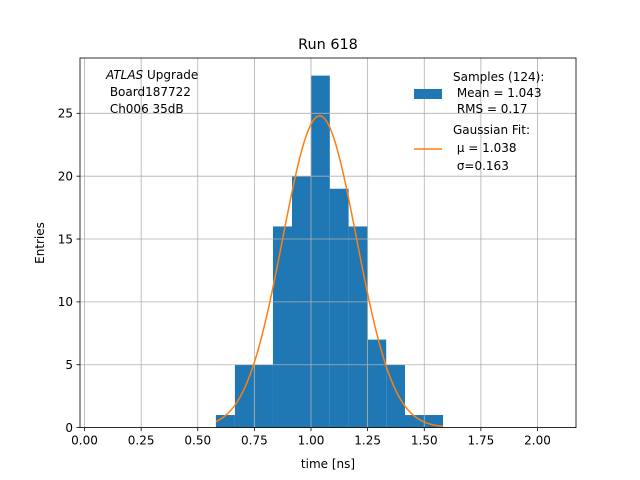  I want to click on x-tick-label: 0.75, so click(254, 441).